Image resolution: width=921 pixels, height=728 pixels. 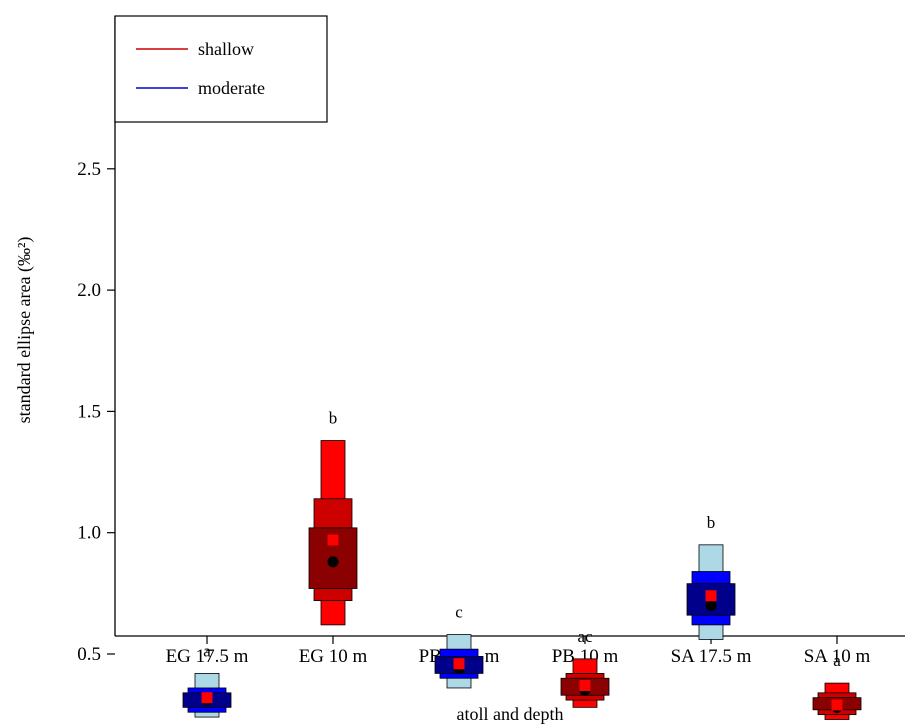 I want to click on x-tick-label: PB 10 m, so click(x=585, y=656).